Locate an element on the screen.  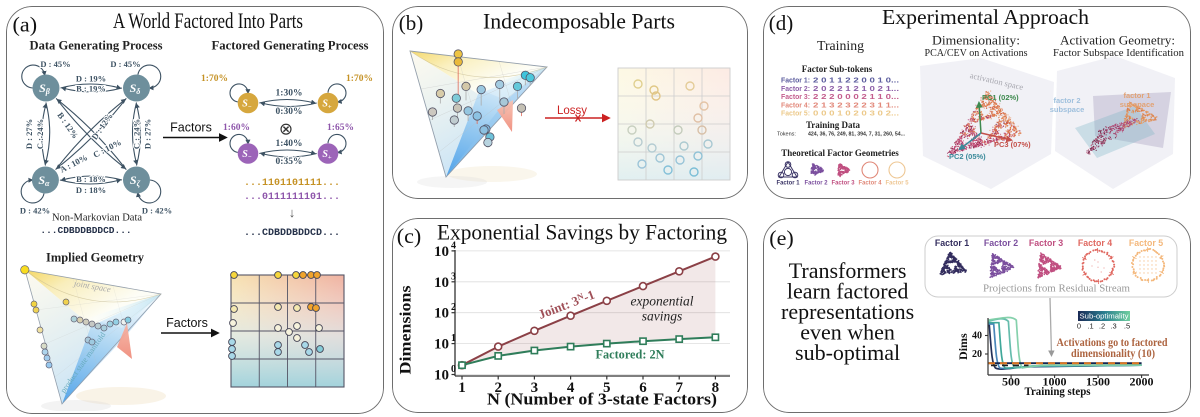
svg-text: 1:30% is located at coordinates (289, 94).